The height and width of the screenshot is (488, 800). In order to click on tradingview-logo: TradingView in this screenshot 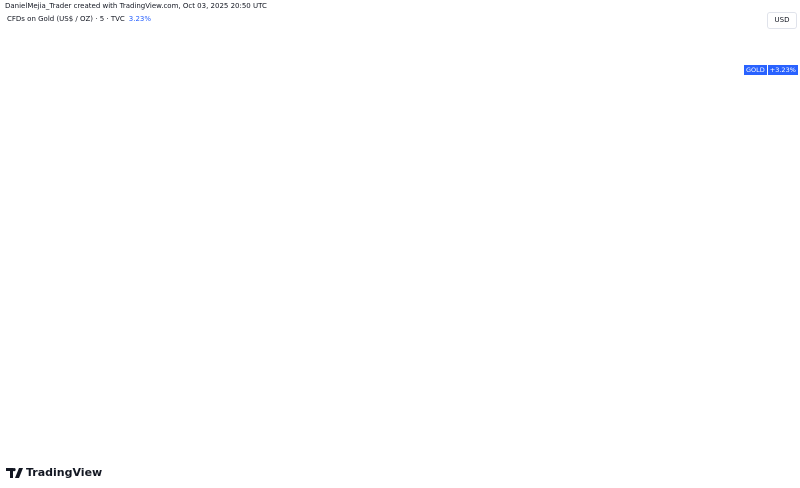, I will do `click(54, 472)`.